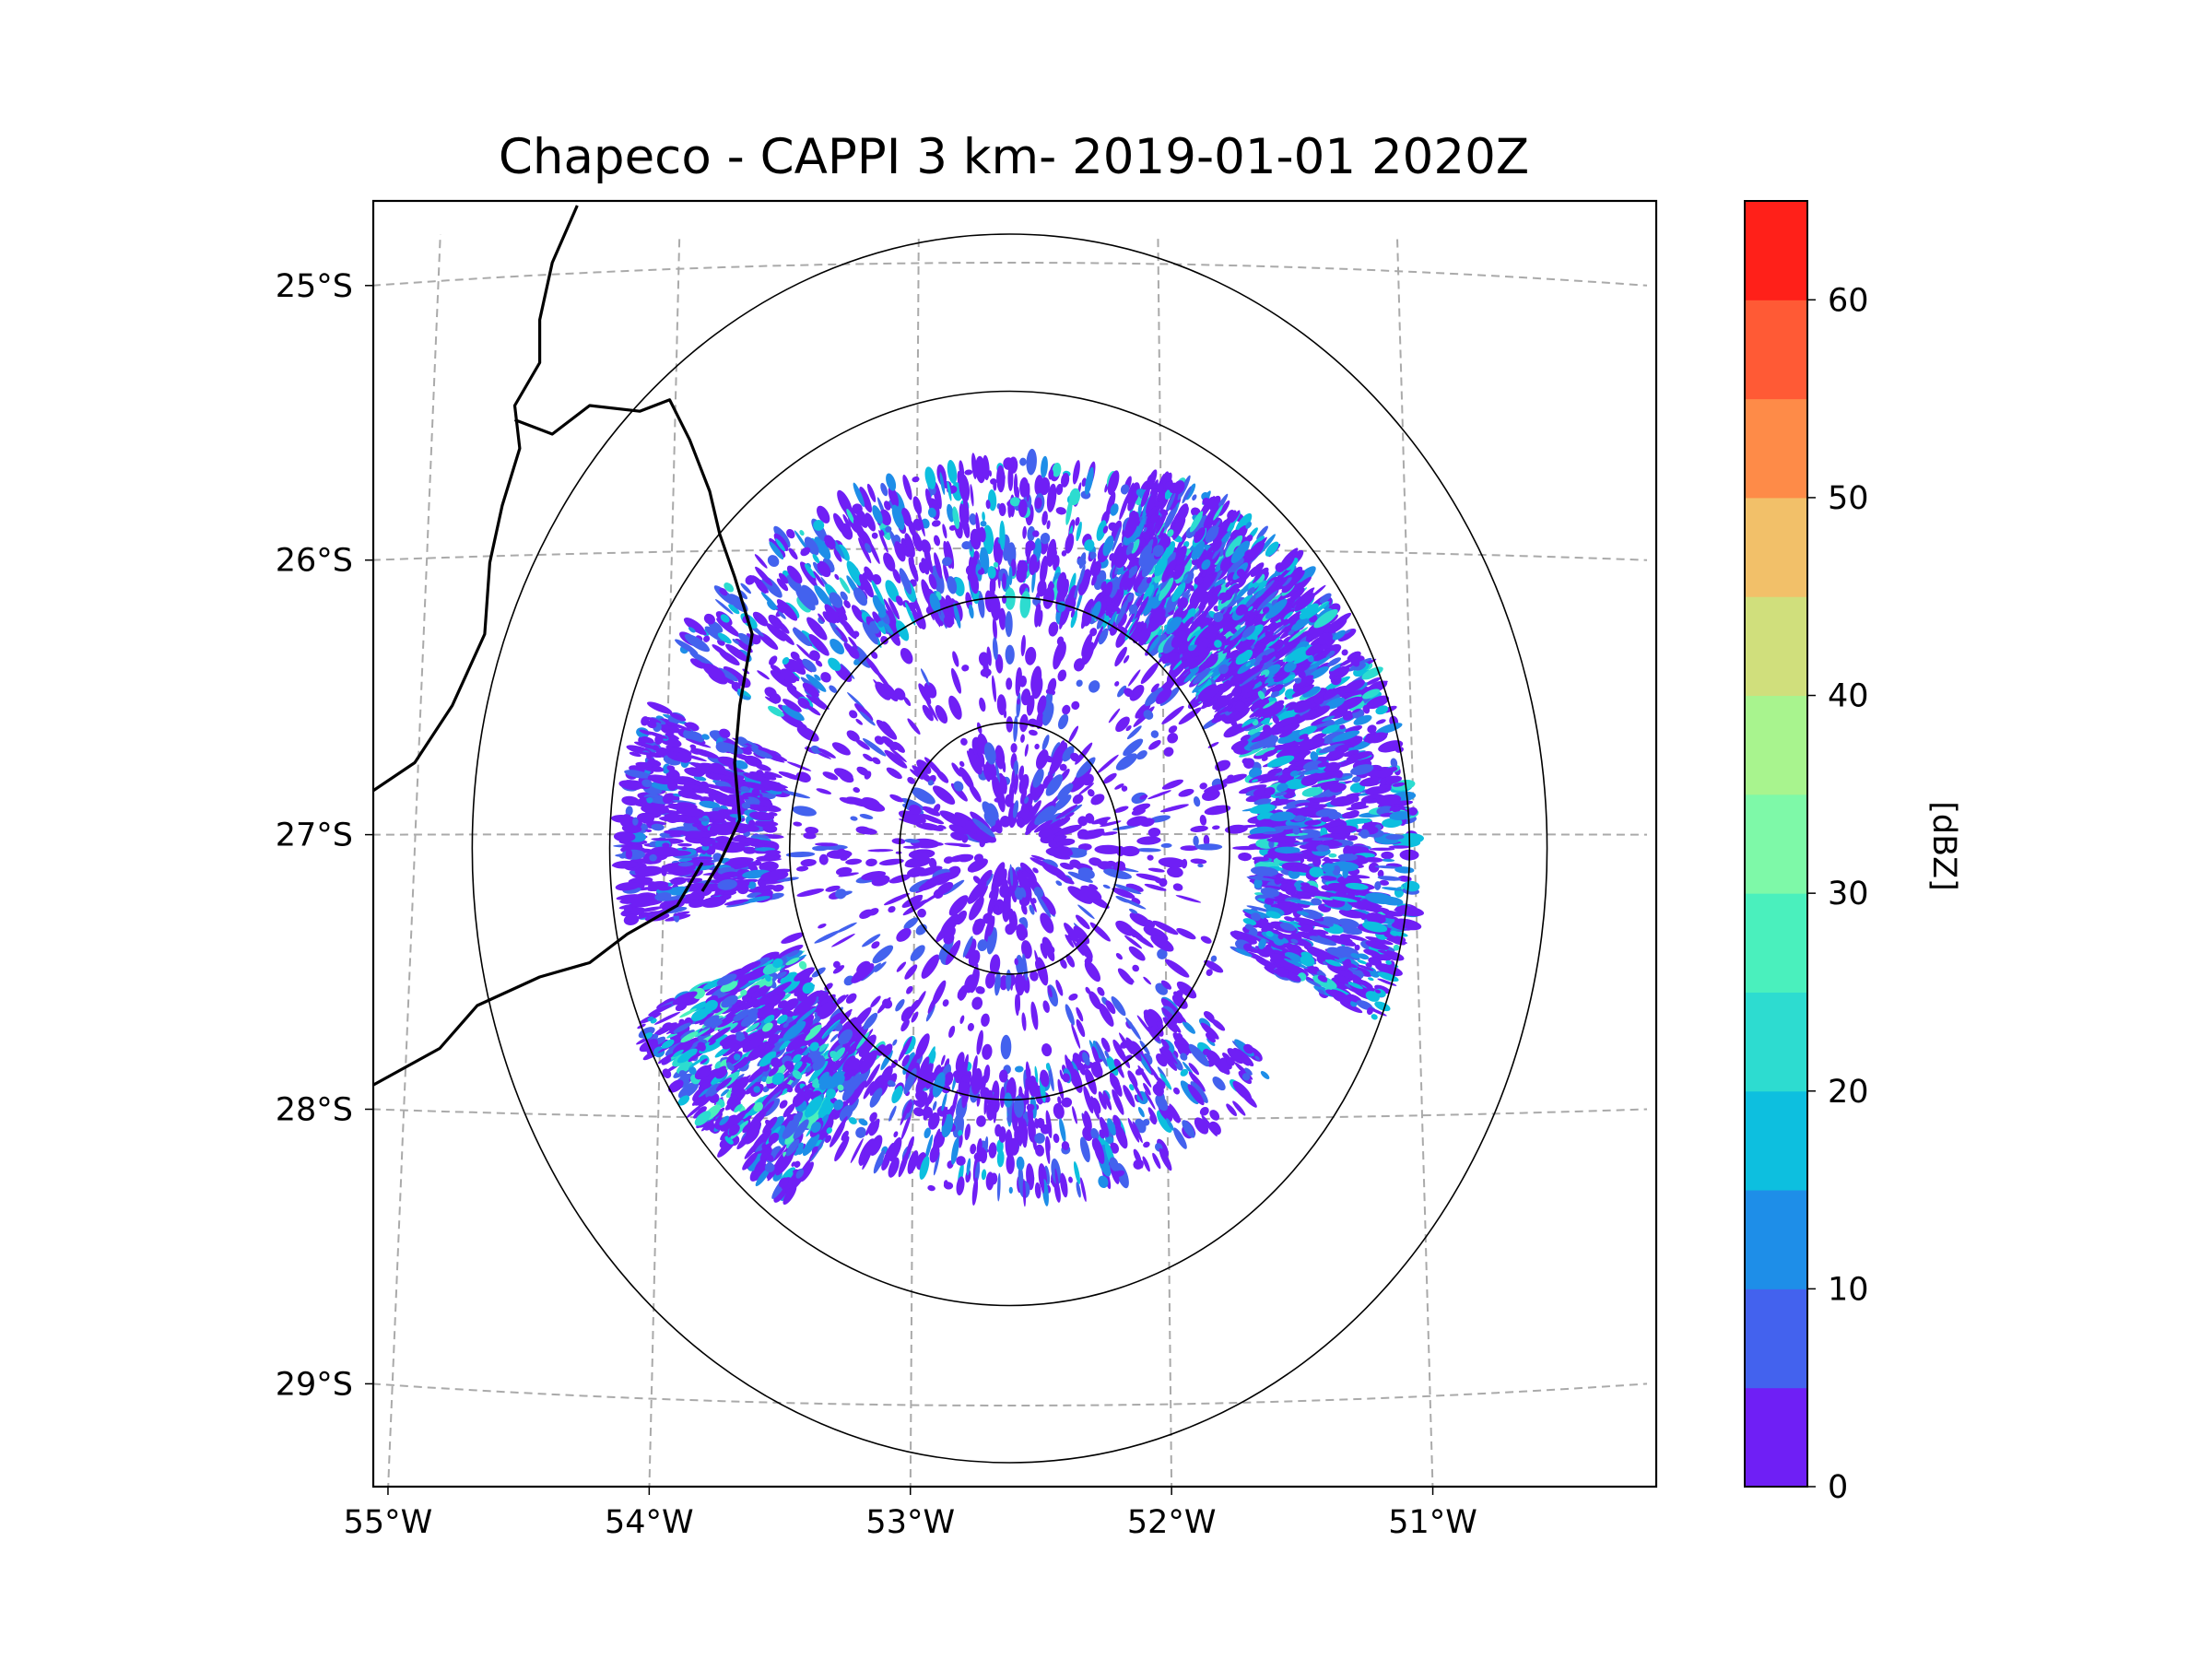  I want to click on gridline-lat, so click(1010, 1394).